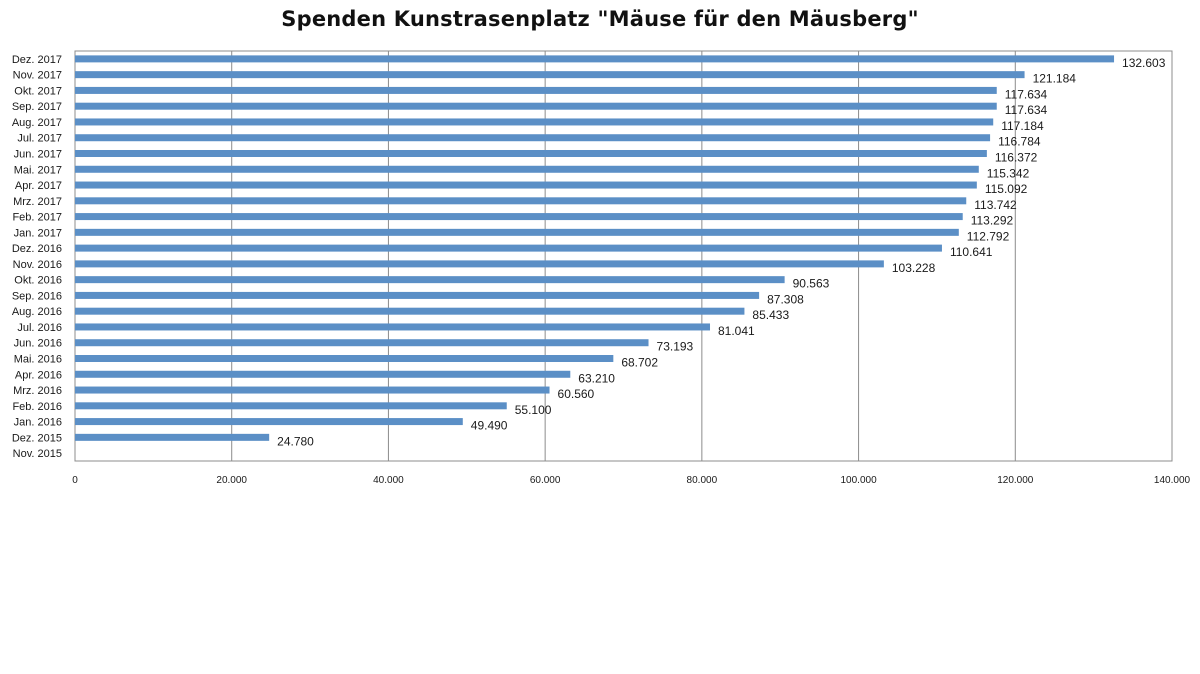 The height and width of the screenshot is (674, 1200). What do you see at coordinates (1006, 189) in the screenshot?
I see `data-label: 115.092` at bounding box center [1006, 189].